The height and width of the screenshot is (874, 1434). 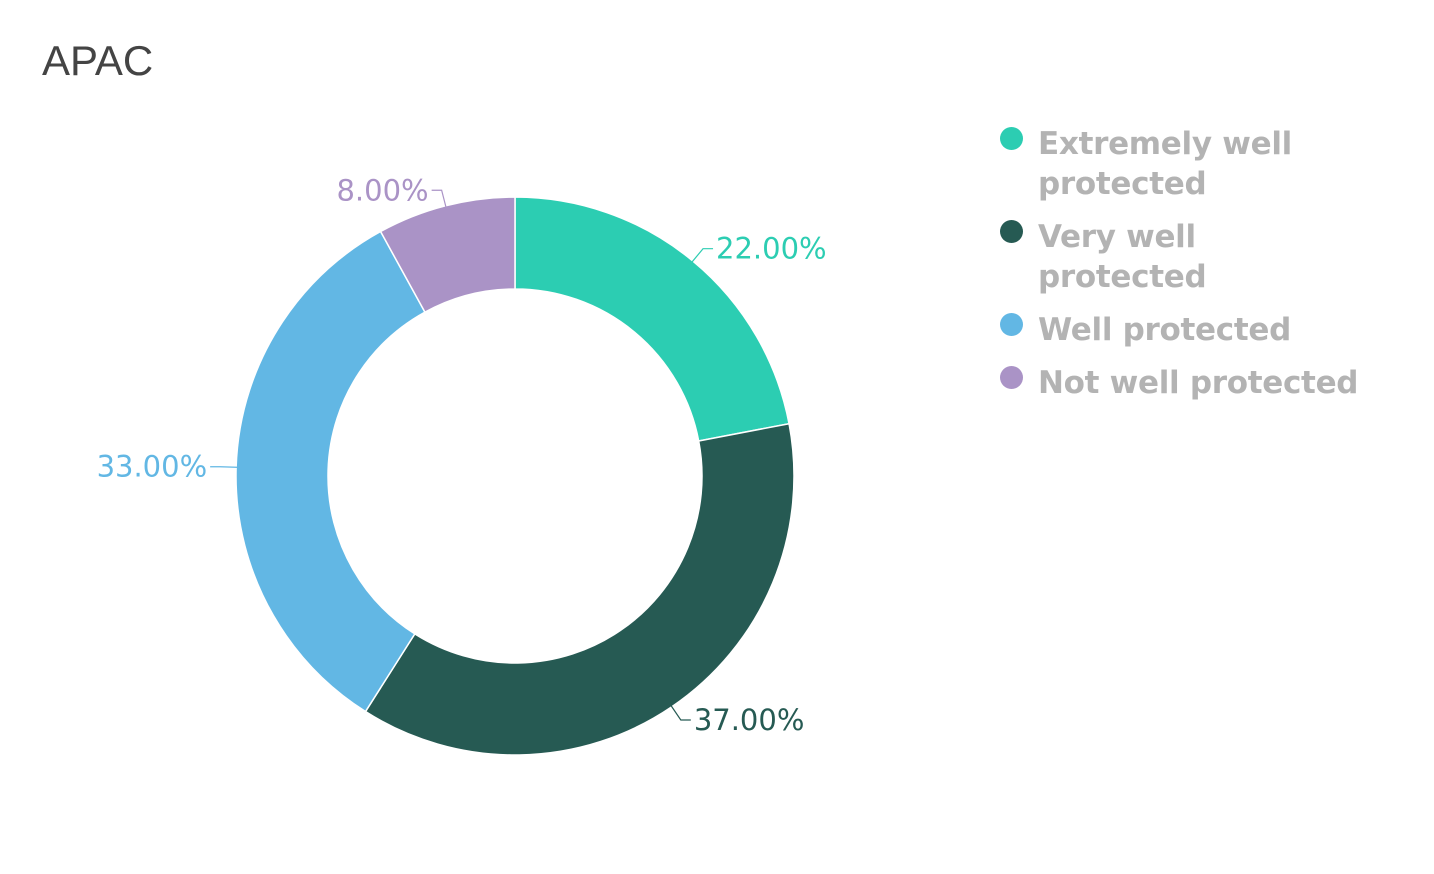 I want to click on slice-extremely-well-protected, so click(x=652, y=319).